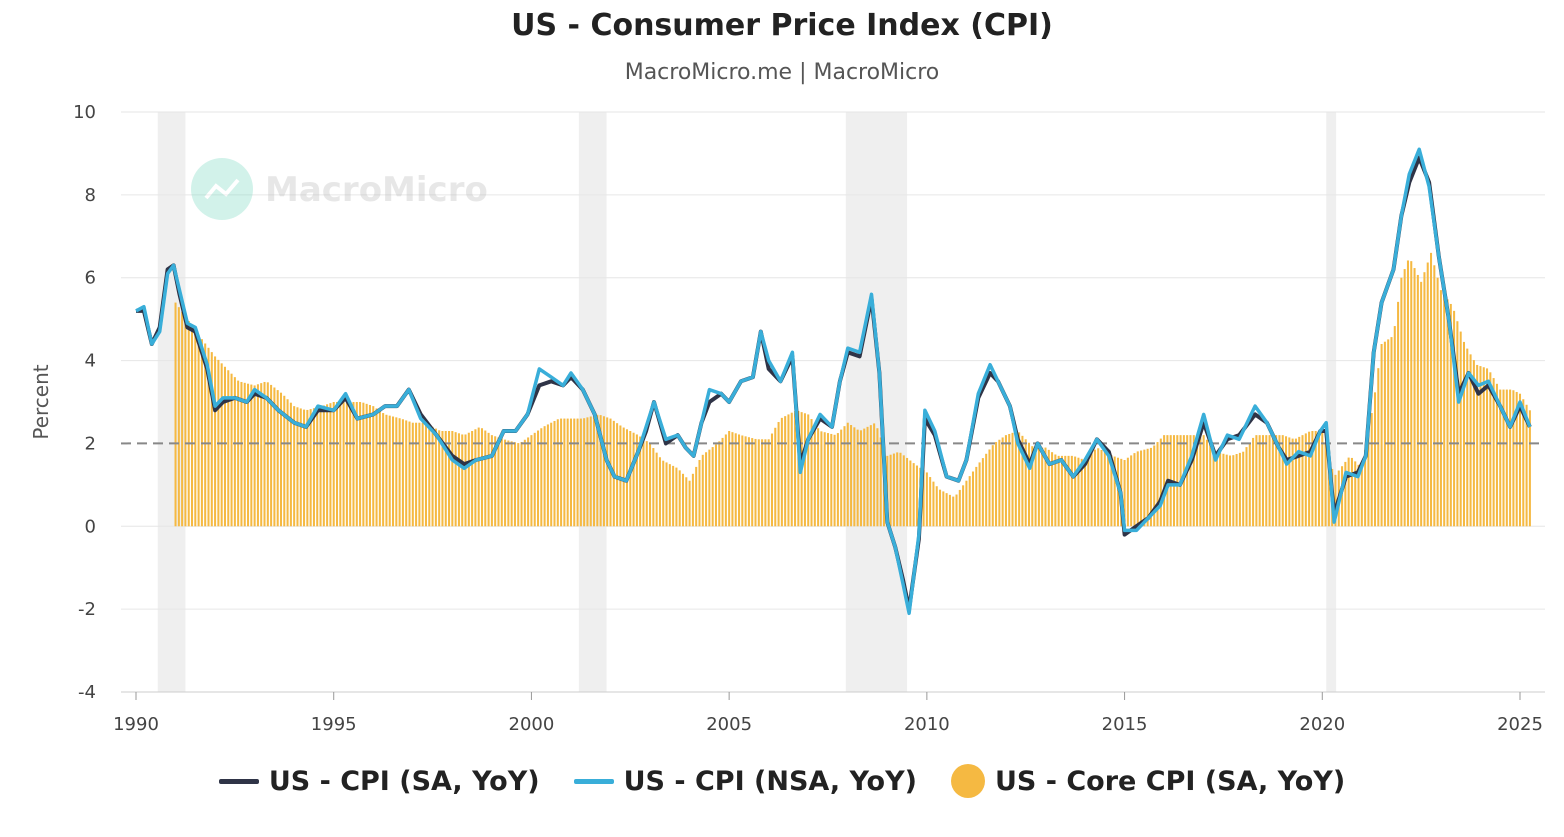  Describe the element at coordinates (90, 361) in the screenshot. I see `y-tick-label: 4` at that location.